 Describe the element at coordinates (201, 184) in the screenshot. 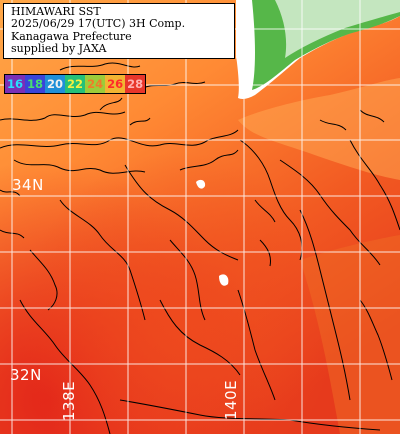

I see `island-oshima` at that location.